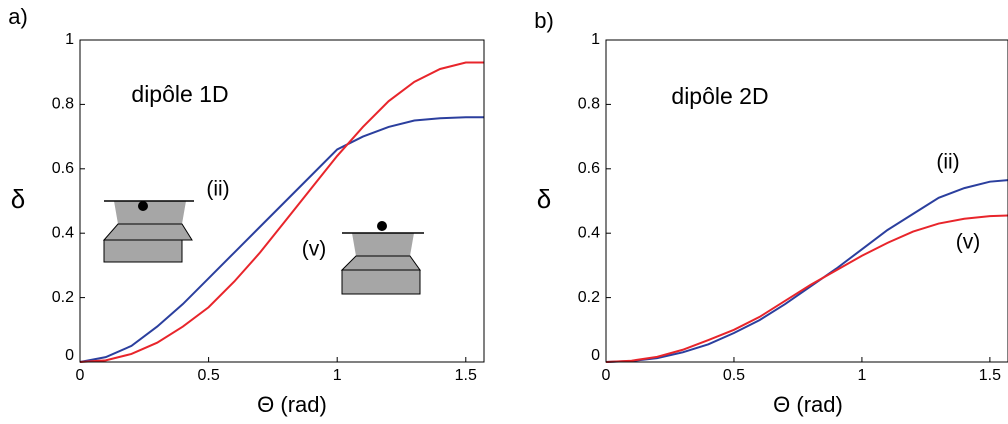 The height and width of the screenshot is (424, 1008). Describe the element at coordinates (719, 96) in the screenshot. I see `annotation: dipôle 2D` at that location.